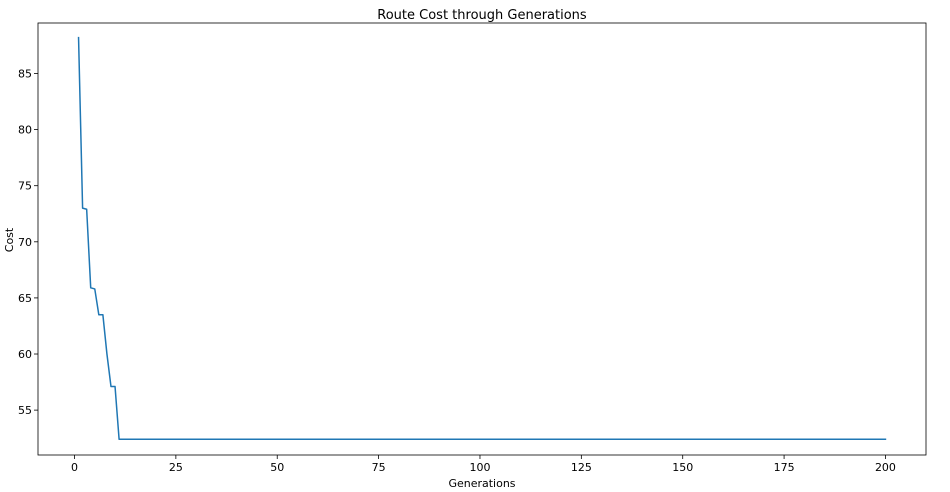  Describe the element at coordinates (25, 354) in the screenshot. I see `y-tick-label: 60` at that location.